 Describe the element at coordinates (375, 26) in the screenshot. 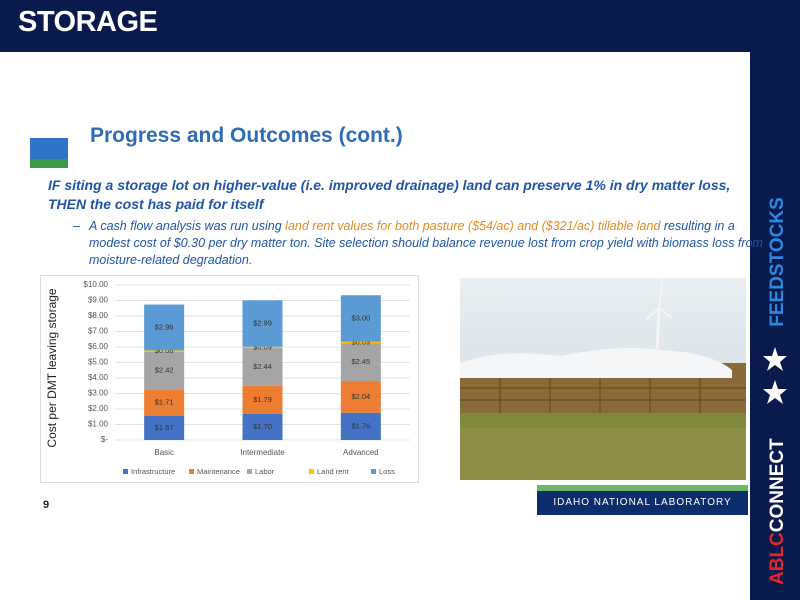

I see `header-band` at that location.